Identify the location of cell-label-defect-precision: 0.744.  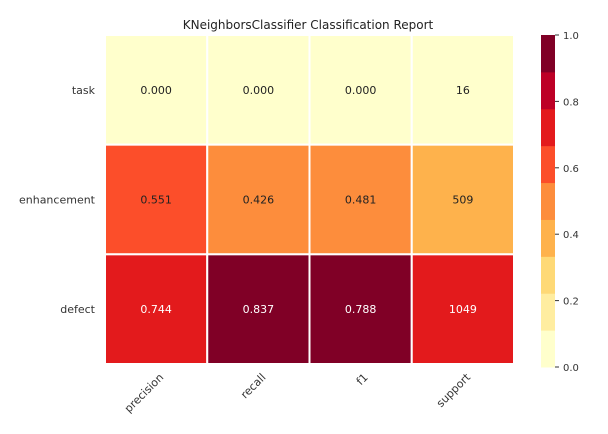
(156, 309).